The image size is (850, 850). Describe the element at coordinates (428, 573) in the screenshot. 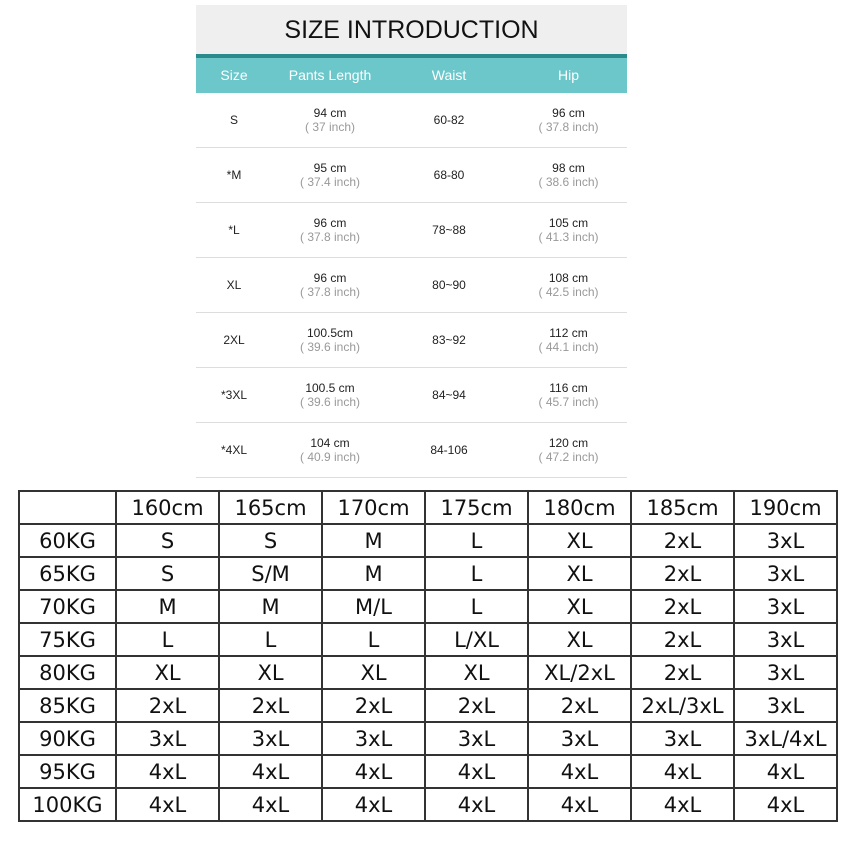

I see `grid-row: 65KG S S/M M L XL 2xL 3xL` at that location.